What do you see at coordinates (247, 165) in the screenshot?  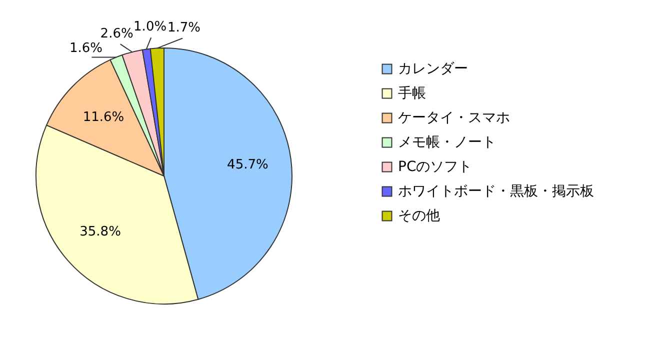 I see `data-label: 45.7%` at bounding box center [247, 165].